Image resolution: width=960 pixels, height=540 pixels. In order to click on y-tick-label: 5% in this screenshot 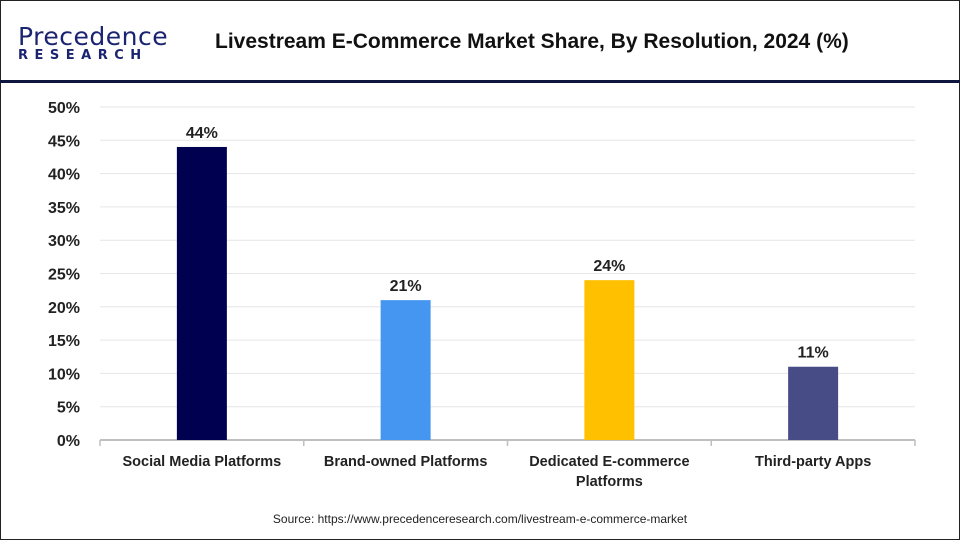, I will do `click(68, 408)`.